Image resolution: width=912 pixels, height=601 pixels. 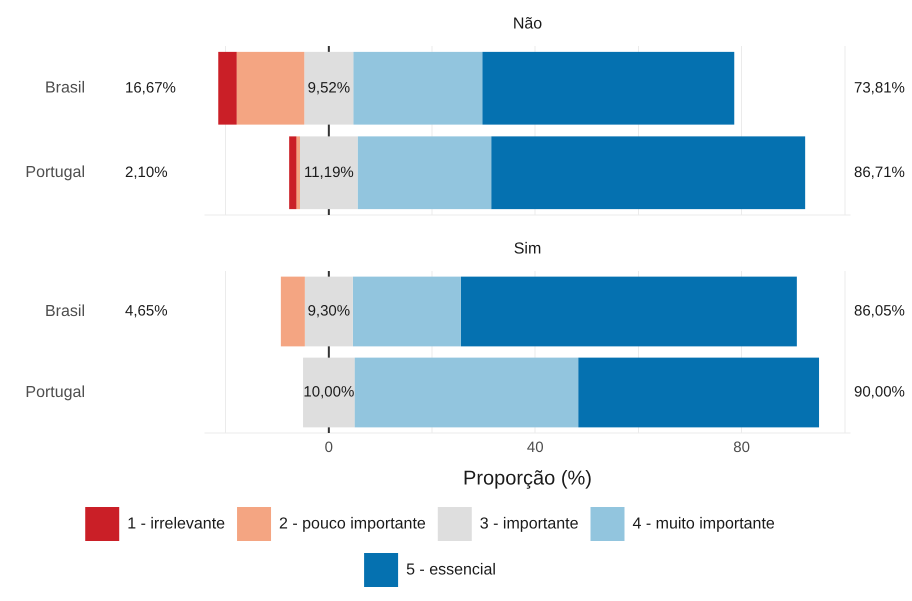 What do you see at coordinates (528, 249) in the screenshot?
I see `chart-title: Sim` at bounding box center [528, 249].